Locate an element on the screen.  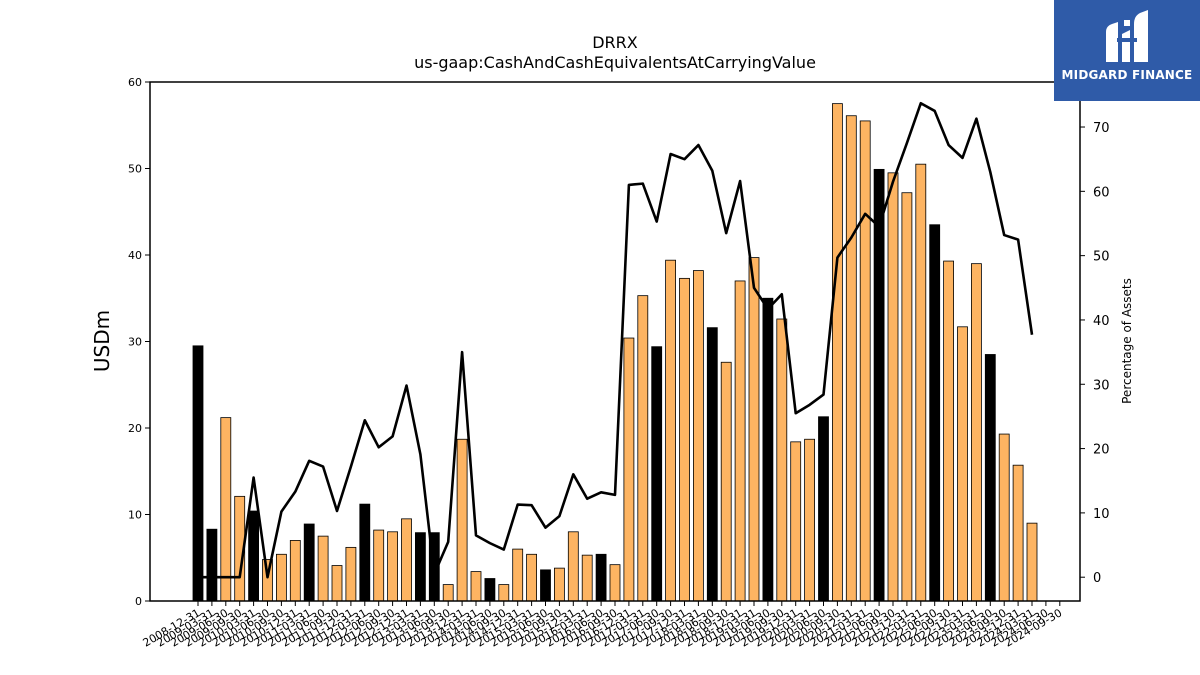
y-axis-label-right: Percentage of Assets is located at coordinates (1127, 341).